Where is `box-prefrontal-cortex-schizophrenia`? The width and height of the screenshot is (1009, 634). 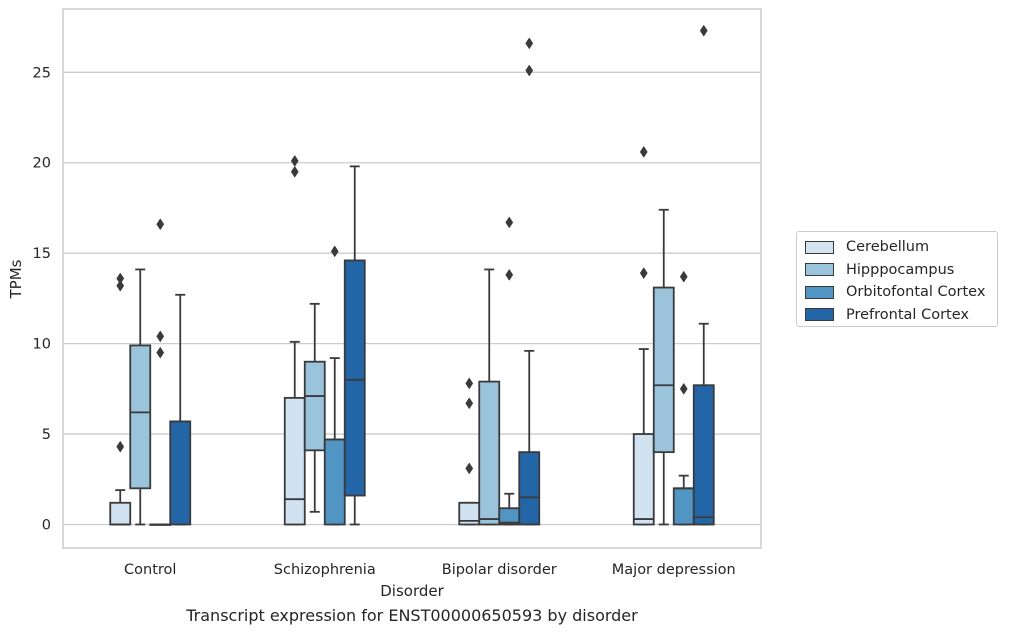 box-prefrontal-cortex-schizophrenia is located at coordinates (354, 378).